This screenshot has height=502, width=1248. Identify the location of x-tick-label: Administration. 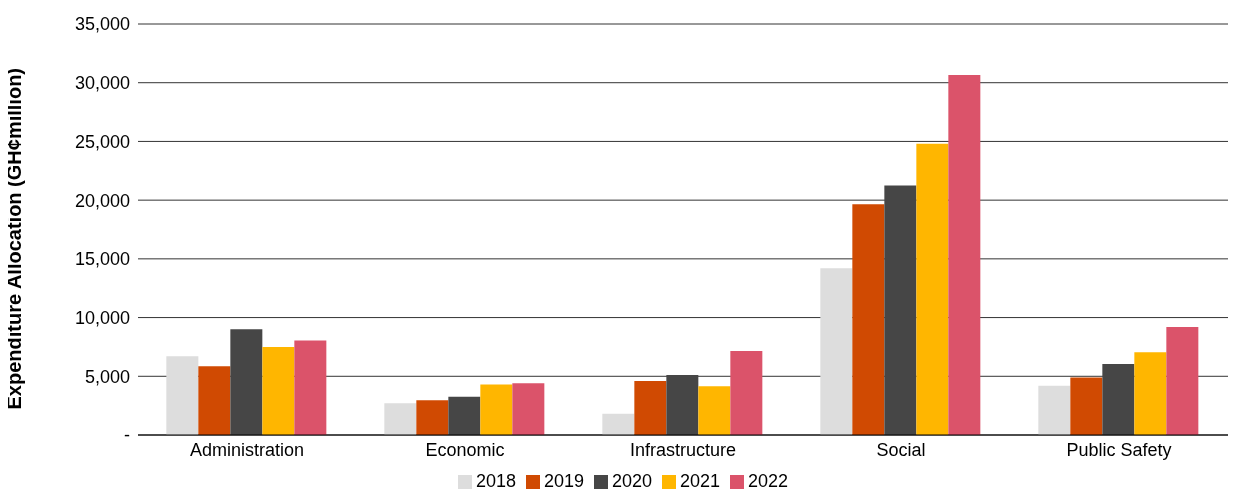
(247, 449).